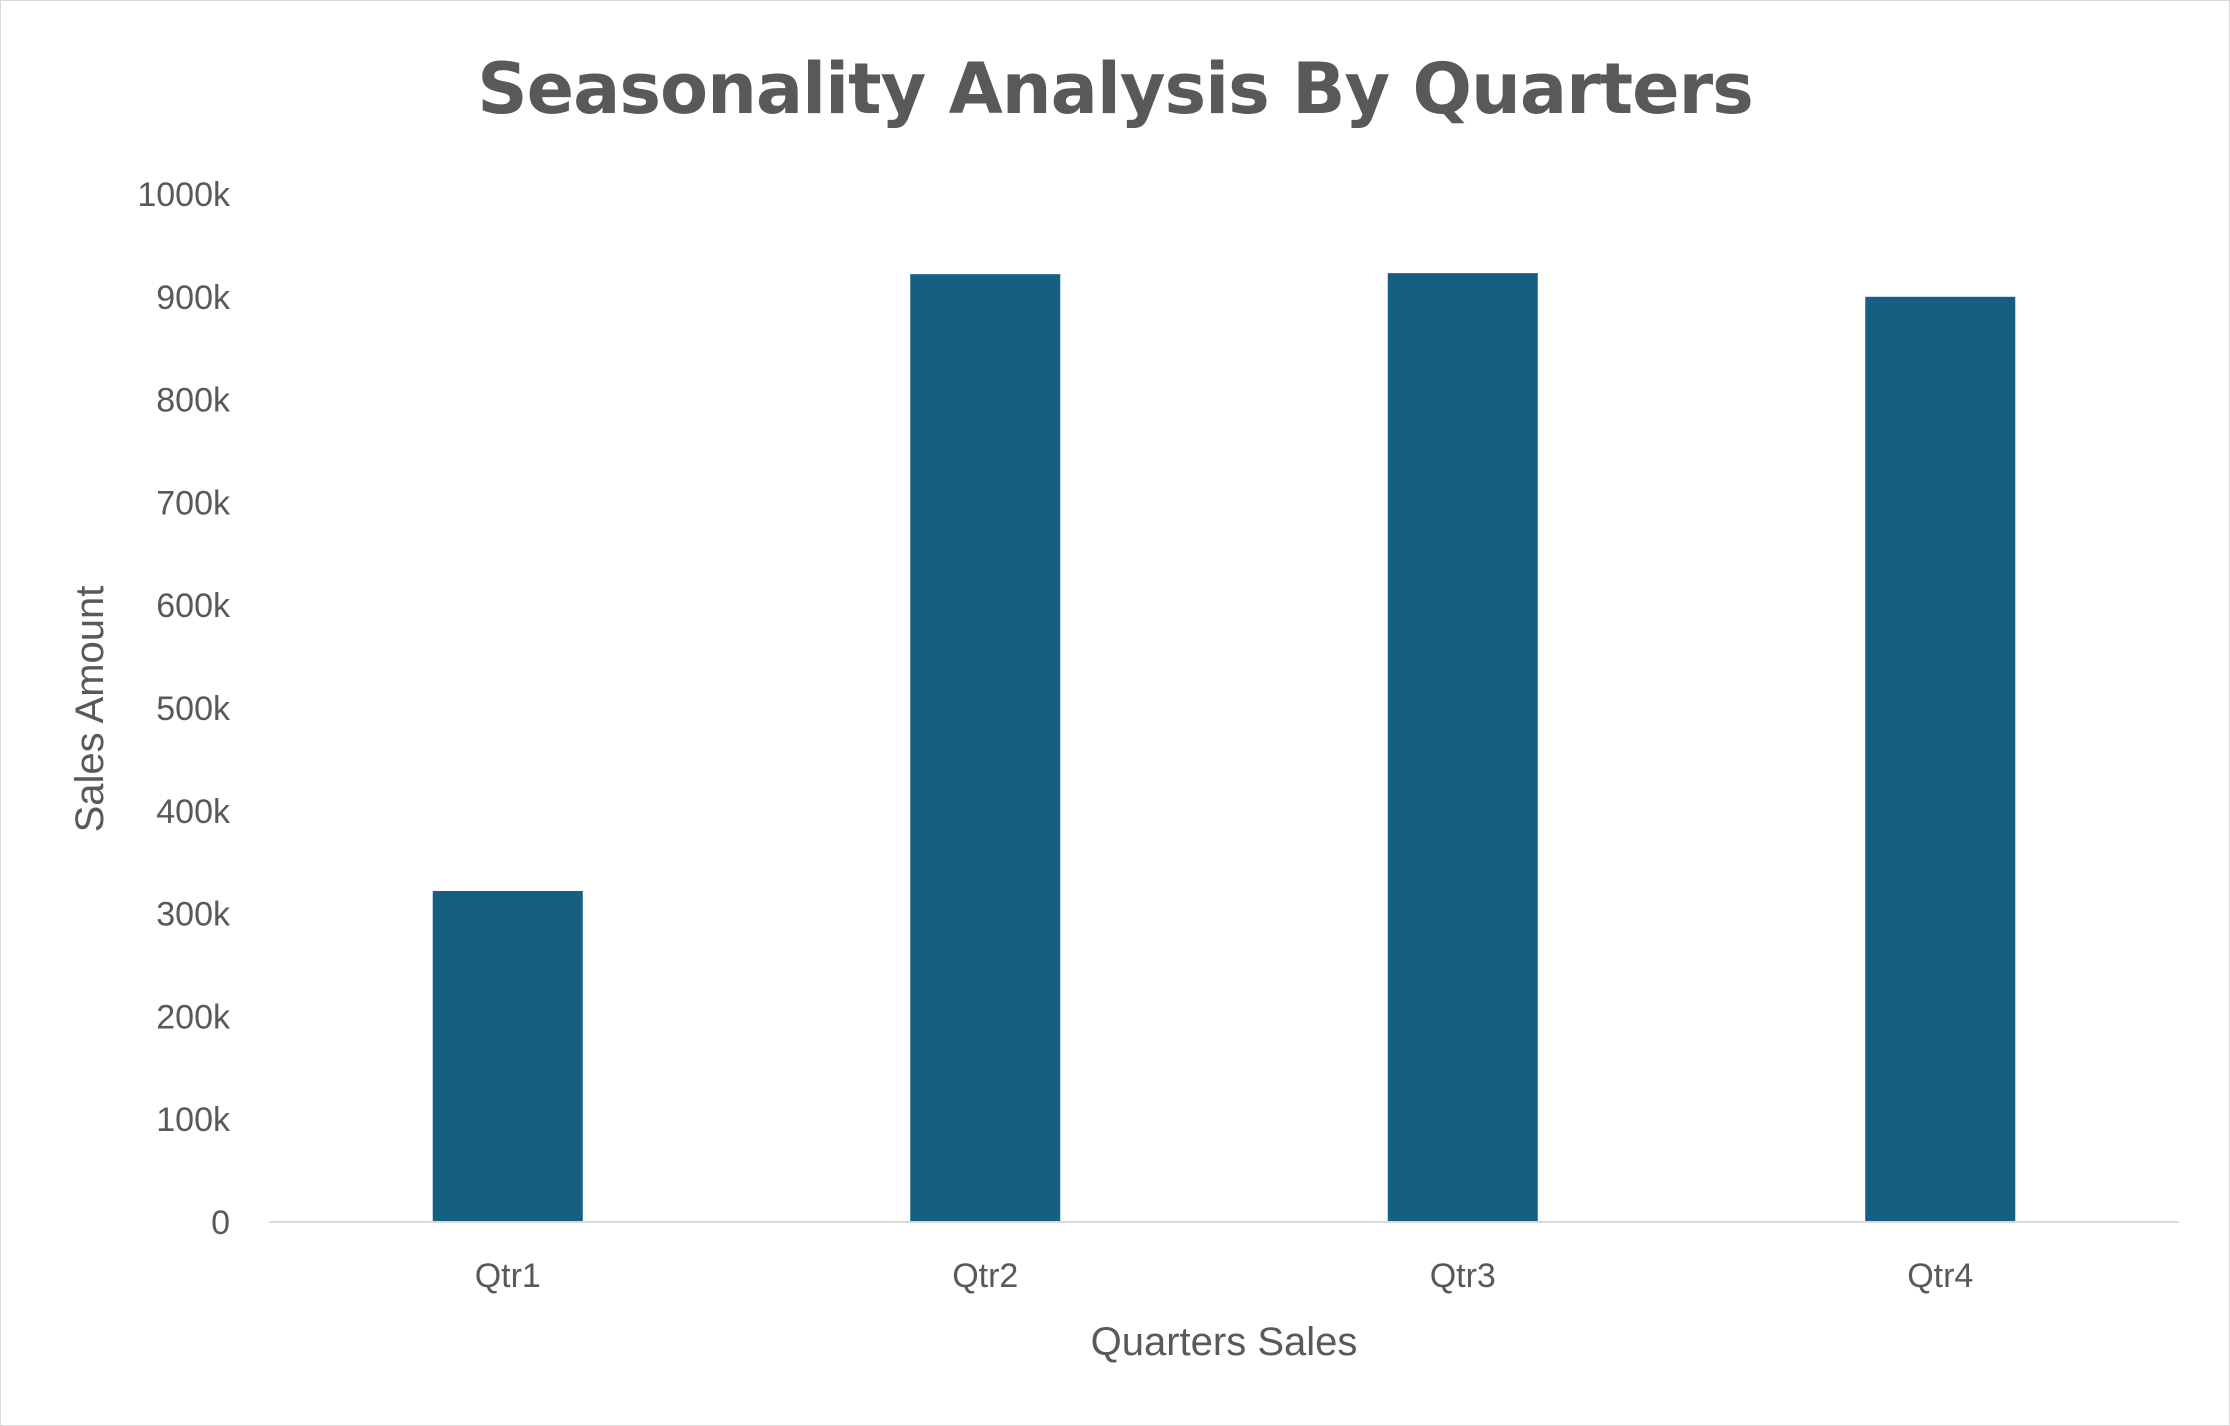 Image resolution: width=2230 pixels, height=1426 pixels. I want to click on y-tick-label: 1000k, so click(184, 195).